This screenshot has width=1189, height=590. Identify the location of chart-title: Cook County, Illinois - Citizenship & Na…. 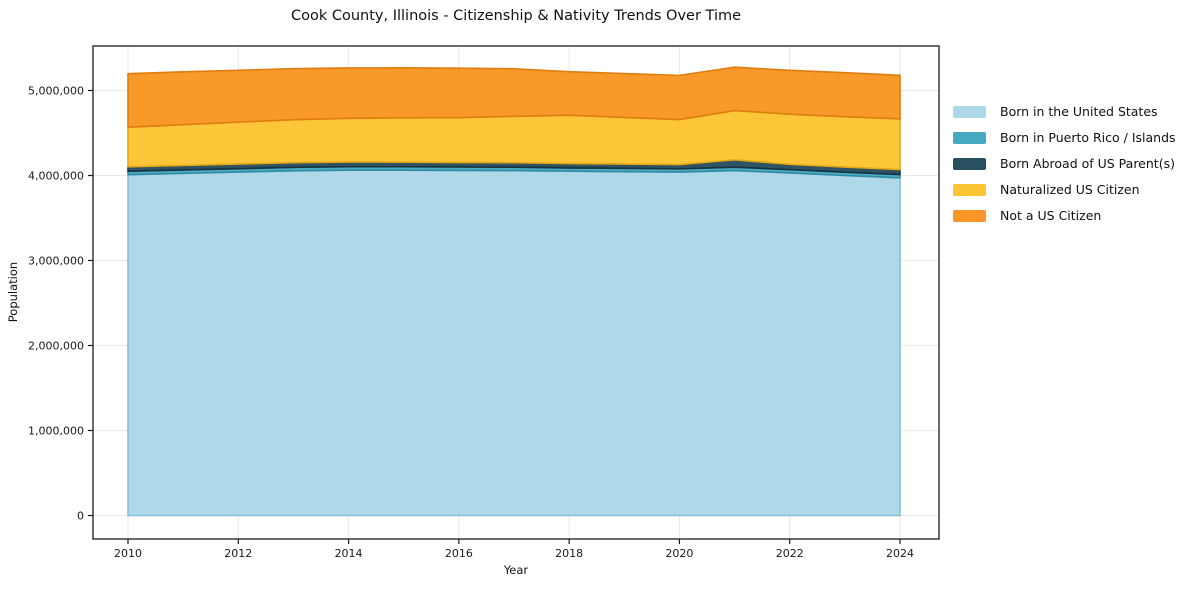
(516, 16).